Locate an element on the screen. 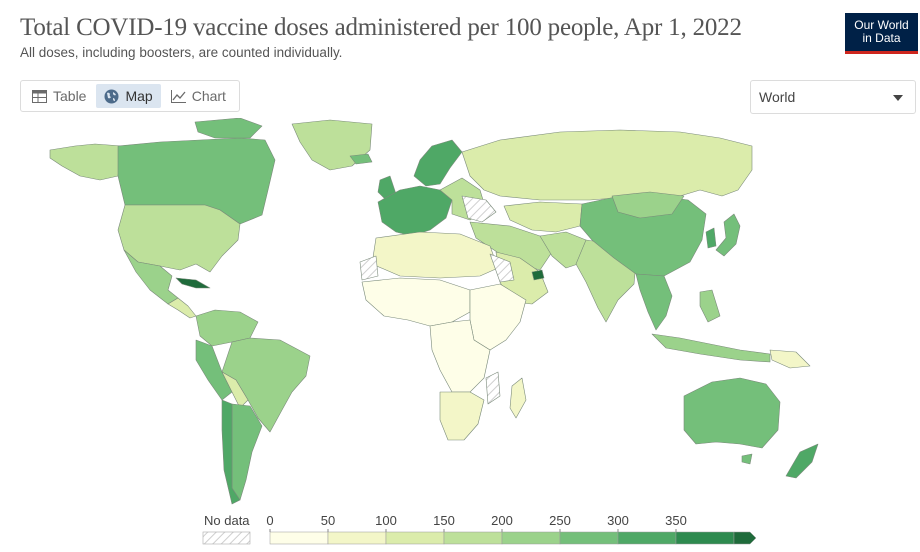  legend-tick-label: 100 is located at coordinates (386, 520).